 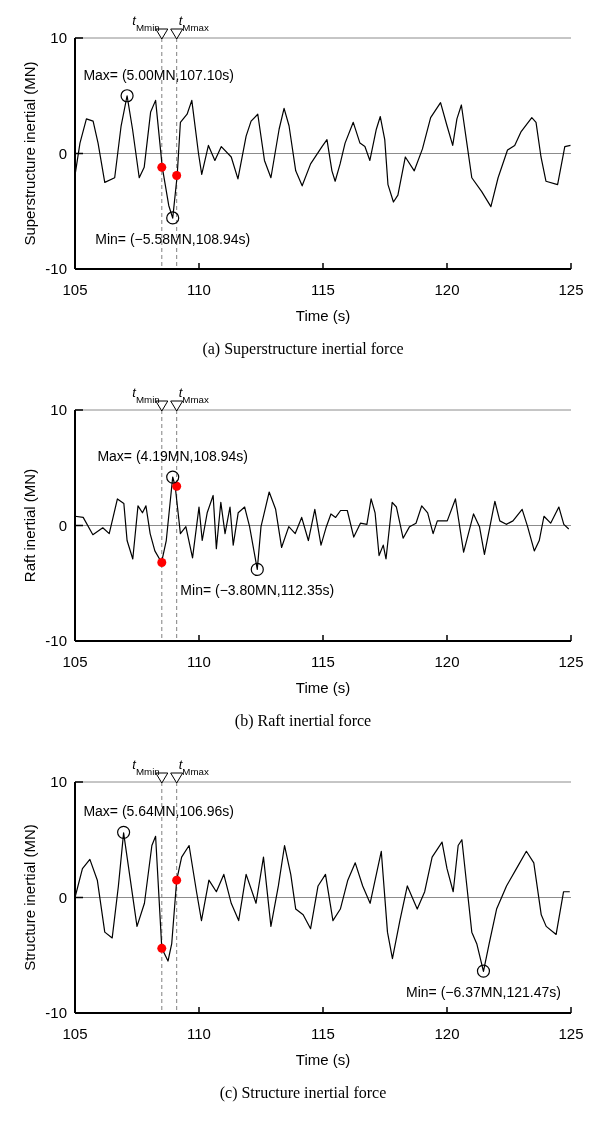 I want to click on y-axis-title: Raft inertial (MN), so click(x=29, y=525).